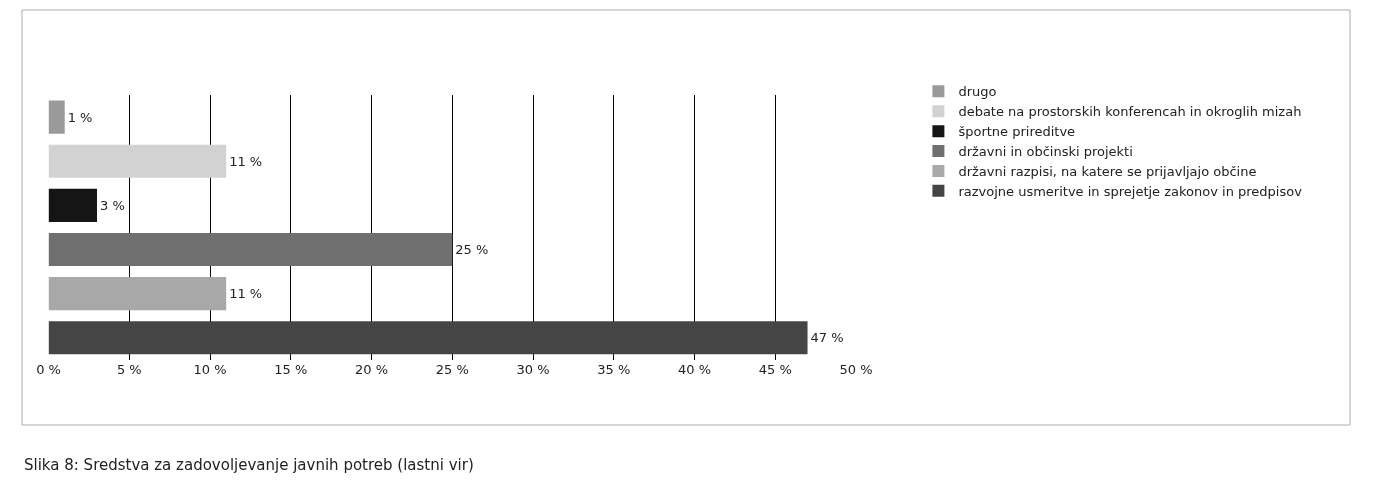 This screenshot has width=1377, height=502. Describe the element at coordinates (210, 369) in the screenshot. I see `x-tick-label: 10 %` at that location.